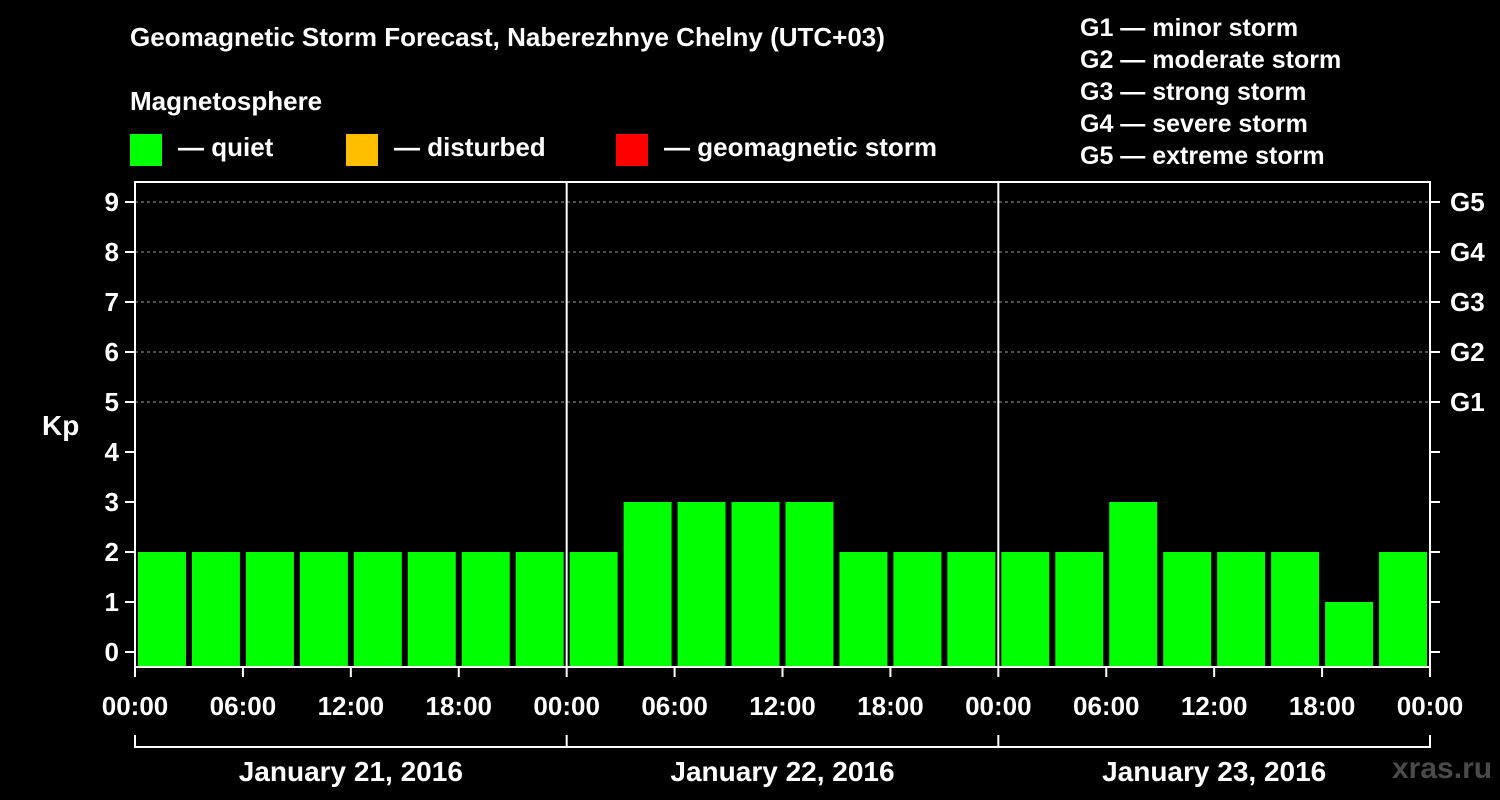 Image resolution: width=1500 pixels, height=800 pixels. Describe the element at coordinates (112, 302) in the screenshot. I see `y-tick-label: 7` at that location.